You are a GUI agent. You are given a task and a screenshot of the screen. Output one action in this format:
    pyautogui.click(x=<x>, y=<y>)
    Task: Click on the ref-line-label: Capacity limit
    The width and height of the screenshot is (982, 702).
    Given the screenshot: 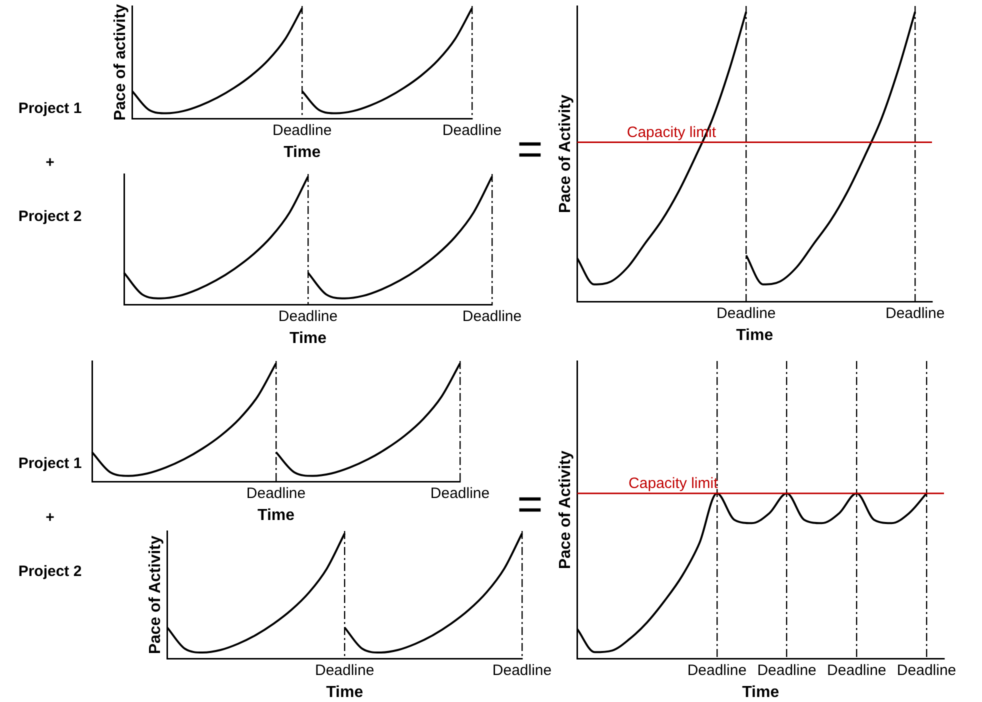 What is the action you would take?
    pyautogui.click(x=673, y=483)
    